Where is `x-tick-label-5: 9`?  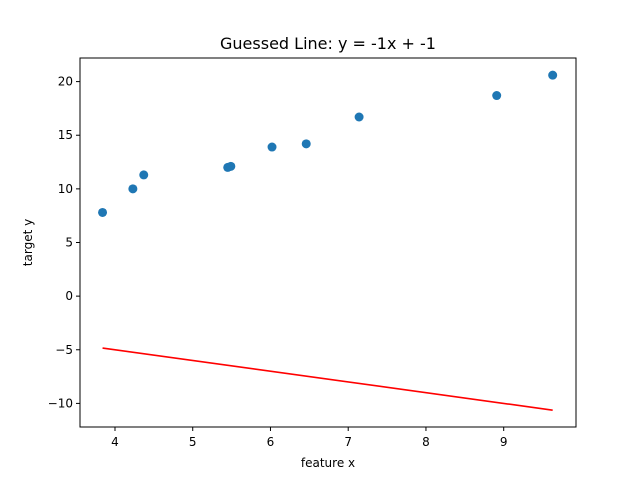
x-tick-label-5: 9 is located at coordinates (504, 442).